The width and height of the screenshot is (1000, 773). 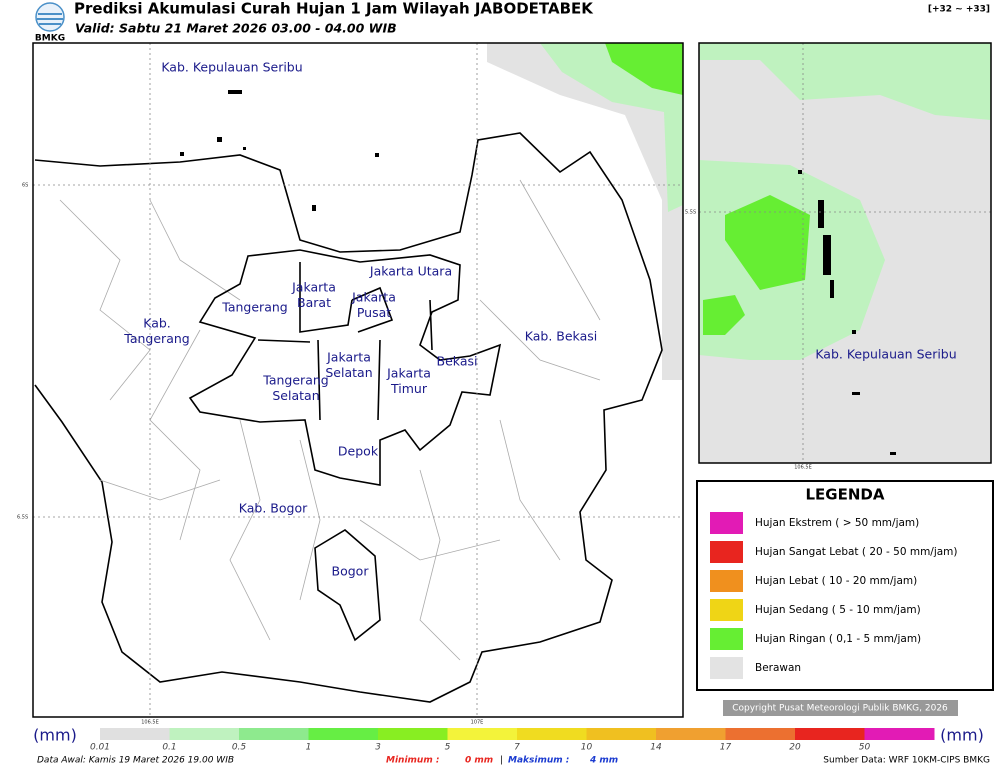 I want to click on region-label: Bekasi, so click(x=457, y=361).